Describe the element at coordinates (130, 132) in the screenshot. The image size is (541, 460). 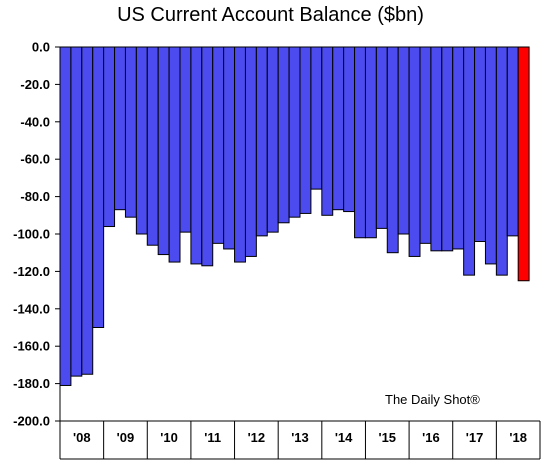
I see `bar-2009Q3` at that location.